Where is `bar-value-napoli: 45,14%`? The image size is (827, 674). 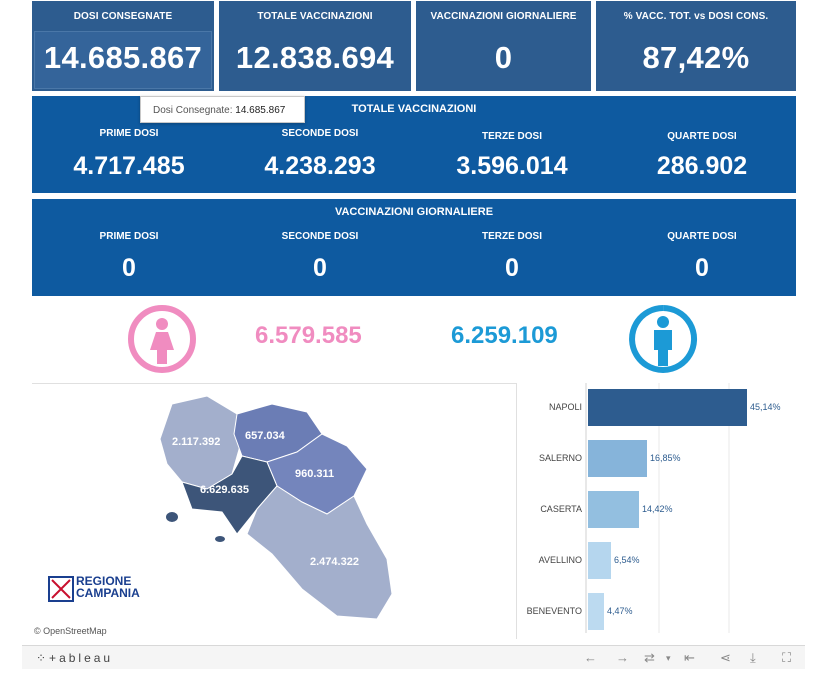
bar-value-napoli: 45,14% is located at coordinates (765, 406).